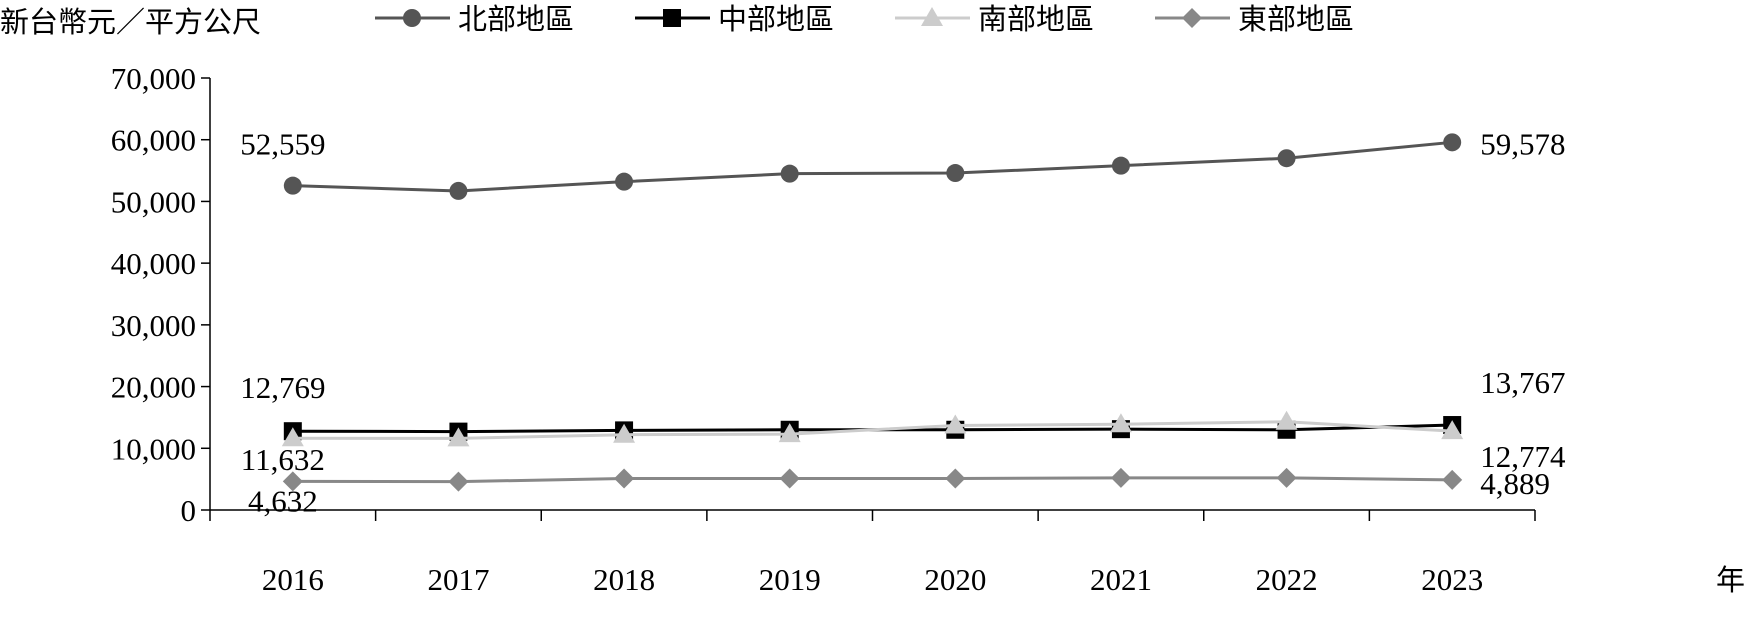  I want to click on legend-label: 中部地區, so click(776, 19).